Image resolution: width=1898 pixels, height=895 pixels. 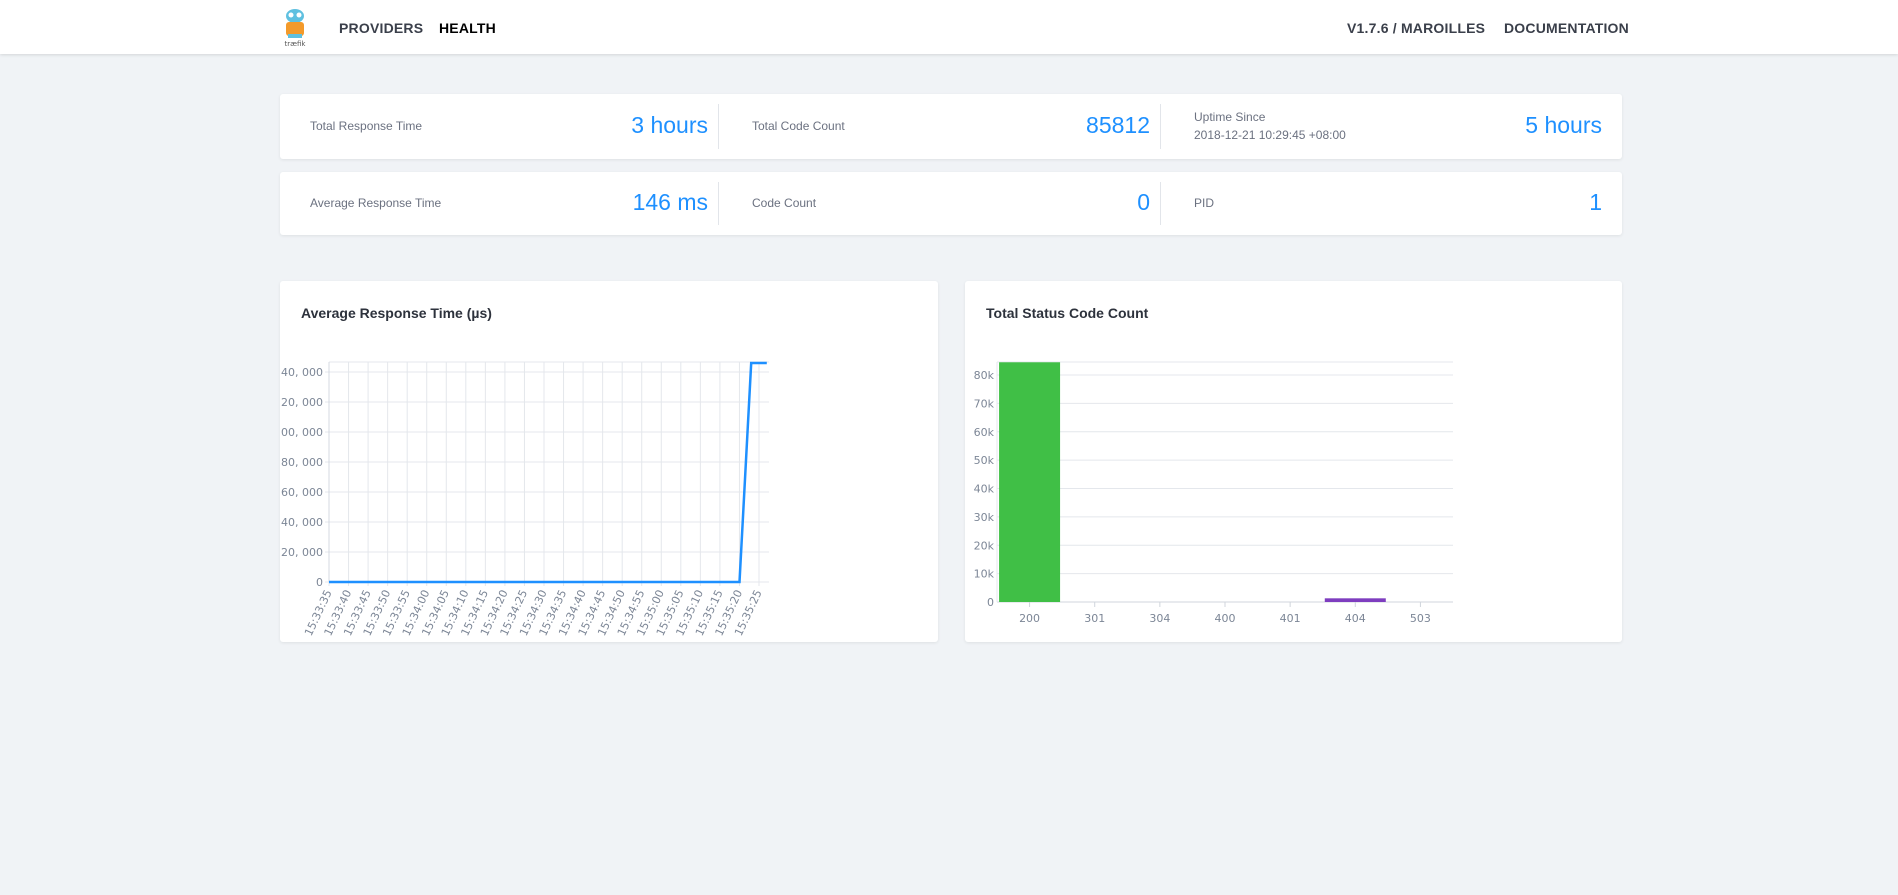 What do you see at coordinates (984, 432) in the screenshot?
I see `y-tick-label: 60k` at bounding box center [984, 432].